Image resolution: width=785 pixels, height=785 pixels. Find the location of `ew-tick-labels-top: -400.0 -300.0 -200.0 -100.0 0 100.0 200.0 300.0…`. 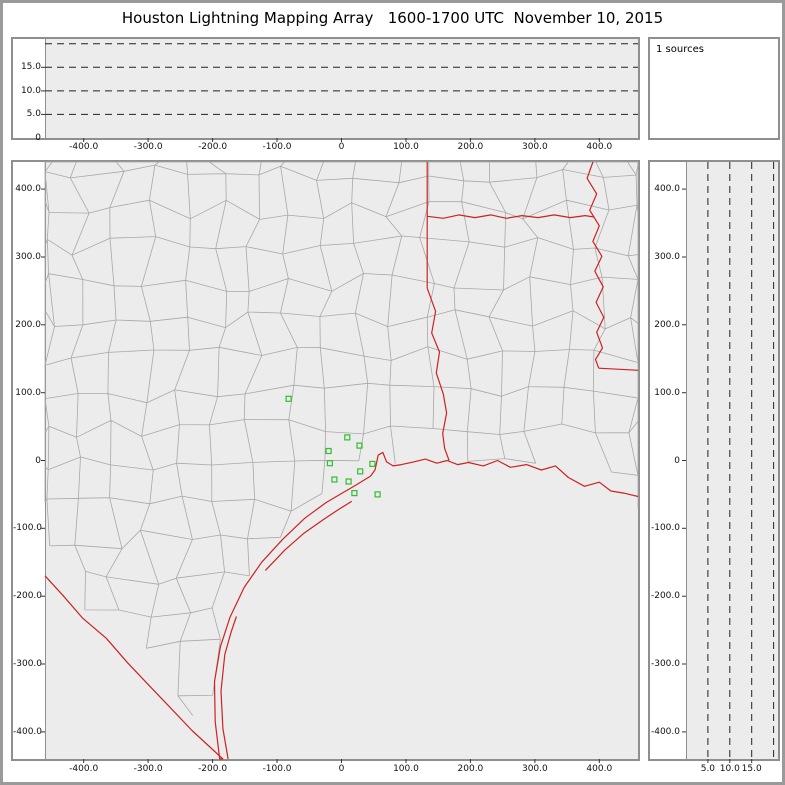

ew-tick-labels-top: -400.0 -300.0 -200.0 -100.0 0 100.0 200.0 300.0… is located at coordinates (392, 148).